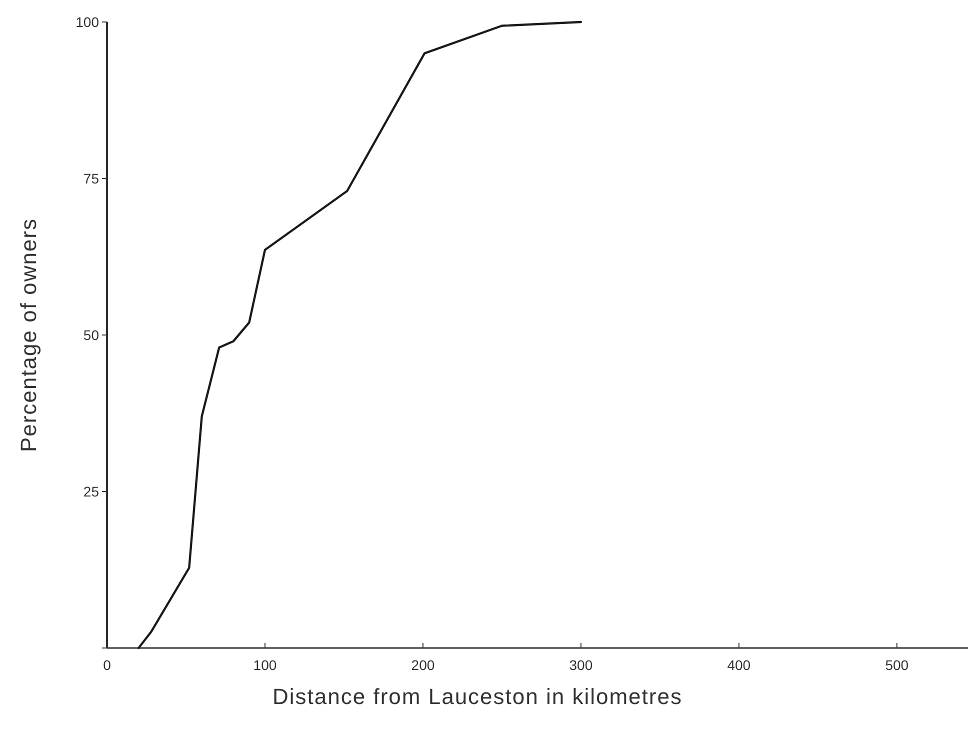 Image resolution: width=980 pixels, height=730 pixels. I want to click on x-tick-label: 500, so click(897, 665).